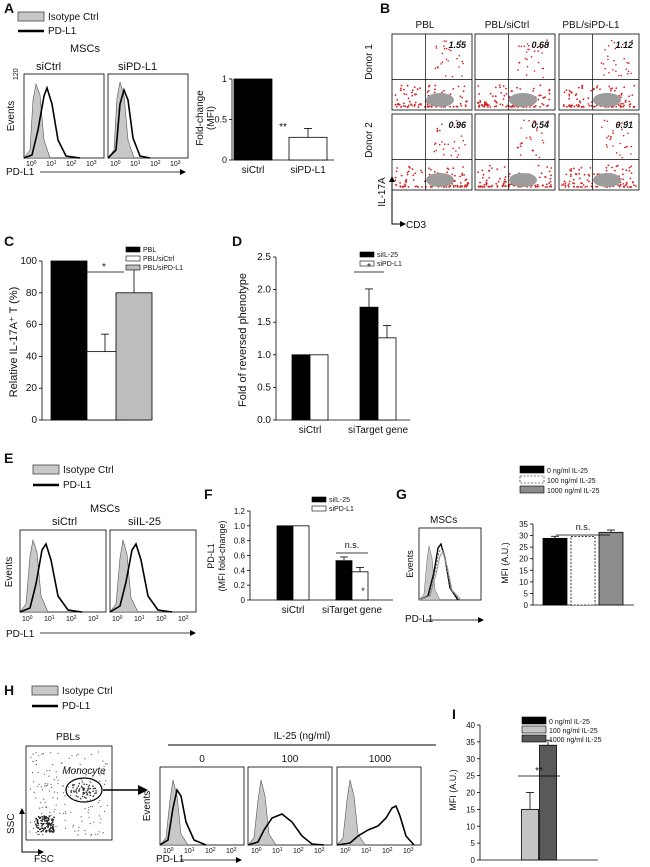  What do you see at coordinates (103, 164) in the screenshot?
I see `hist-xticks-a: 100 101 102 103 100 101 102 103` at bounding box center [103, 164].